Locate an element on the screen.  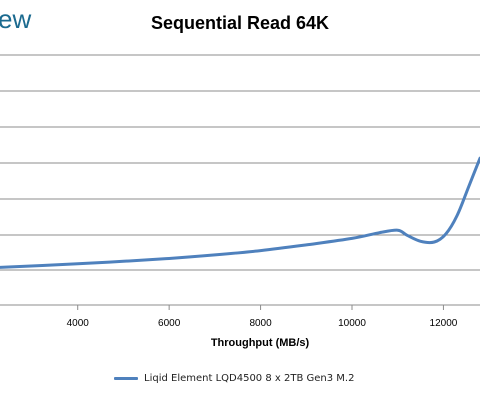
legend-line-swatch is located at coordinates (126, 378).